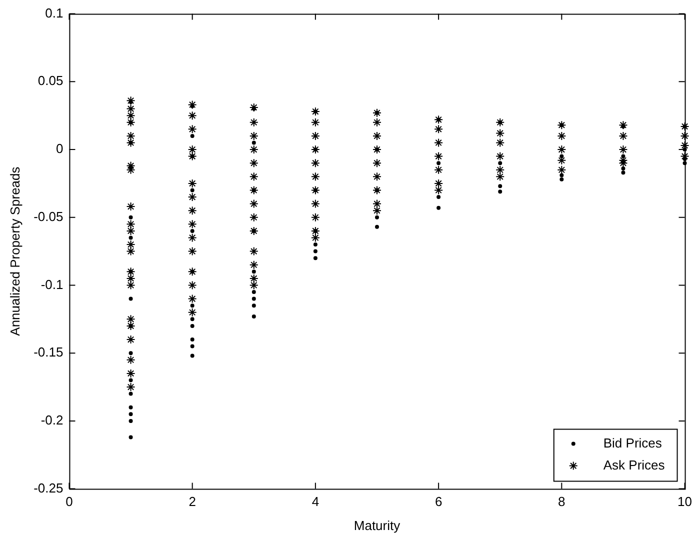  What do you see at coordinates (192, 502) in the screenshot?
I see `x-tick-label: 2` at bounding box center [192, 502].